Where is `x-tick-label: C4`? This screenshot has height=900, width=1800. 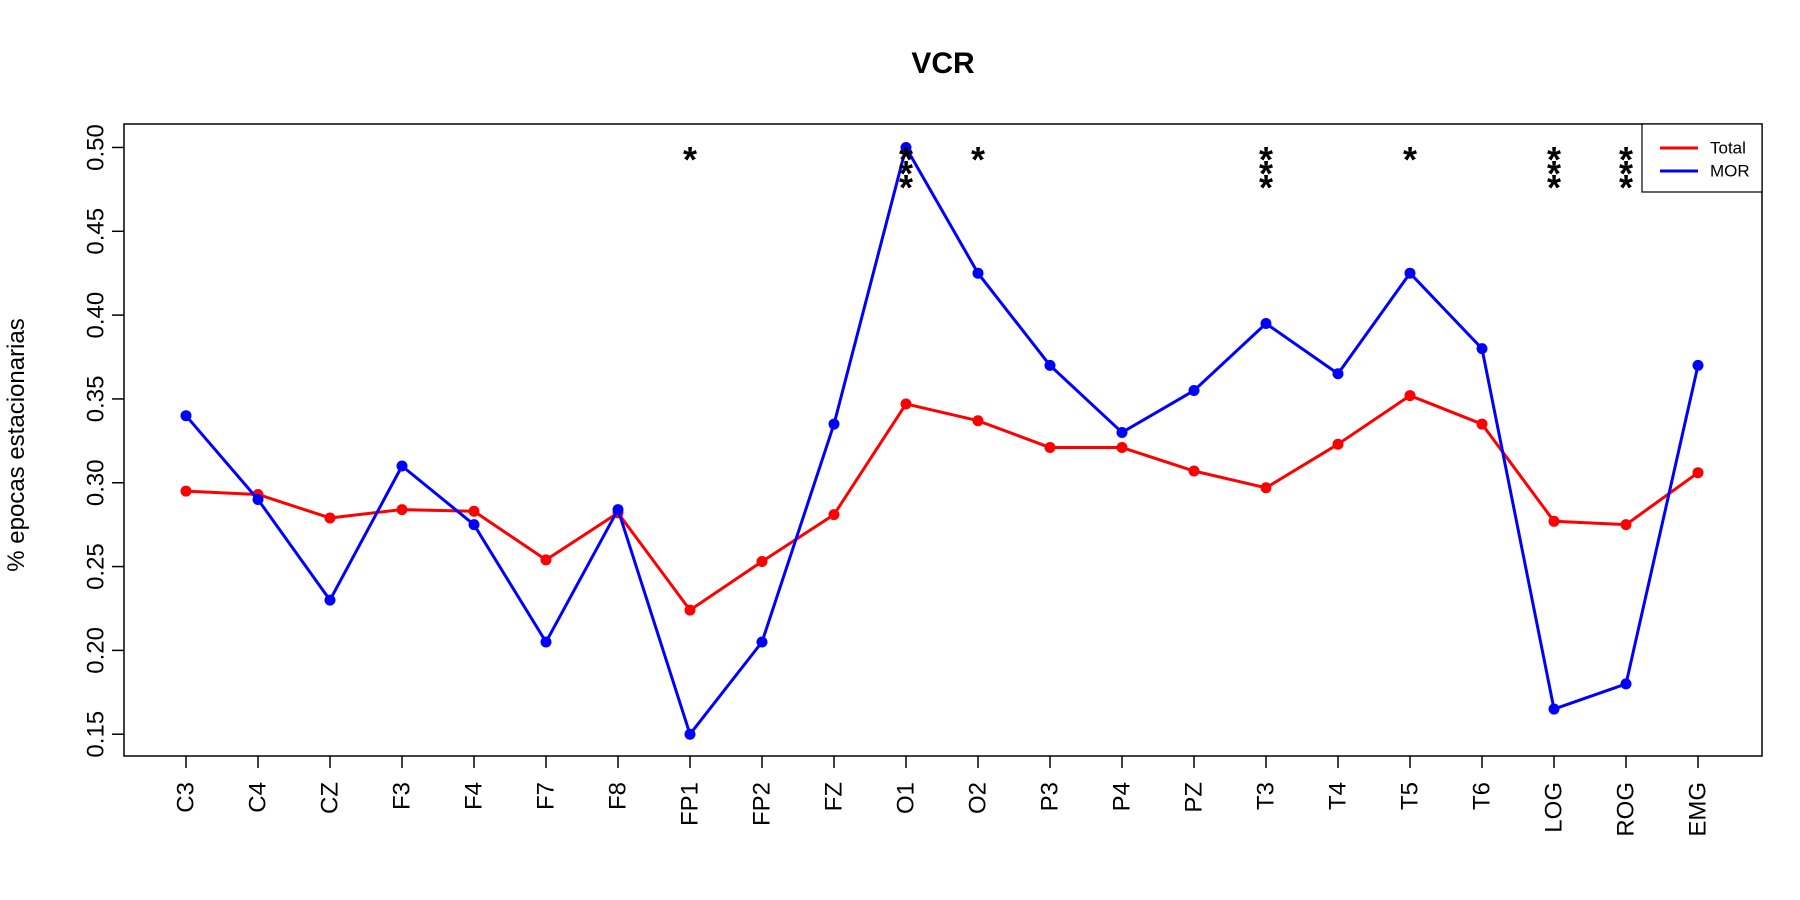 x-tick-label: C4 is located at coordinates (258, 797).